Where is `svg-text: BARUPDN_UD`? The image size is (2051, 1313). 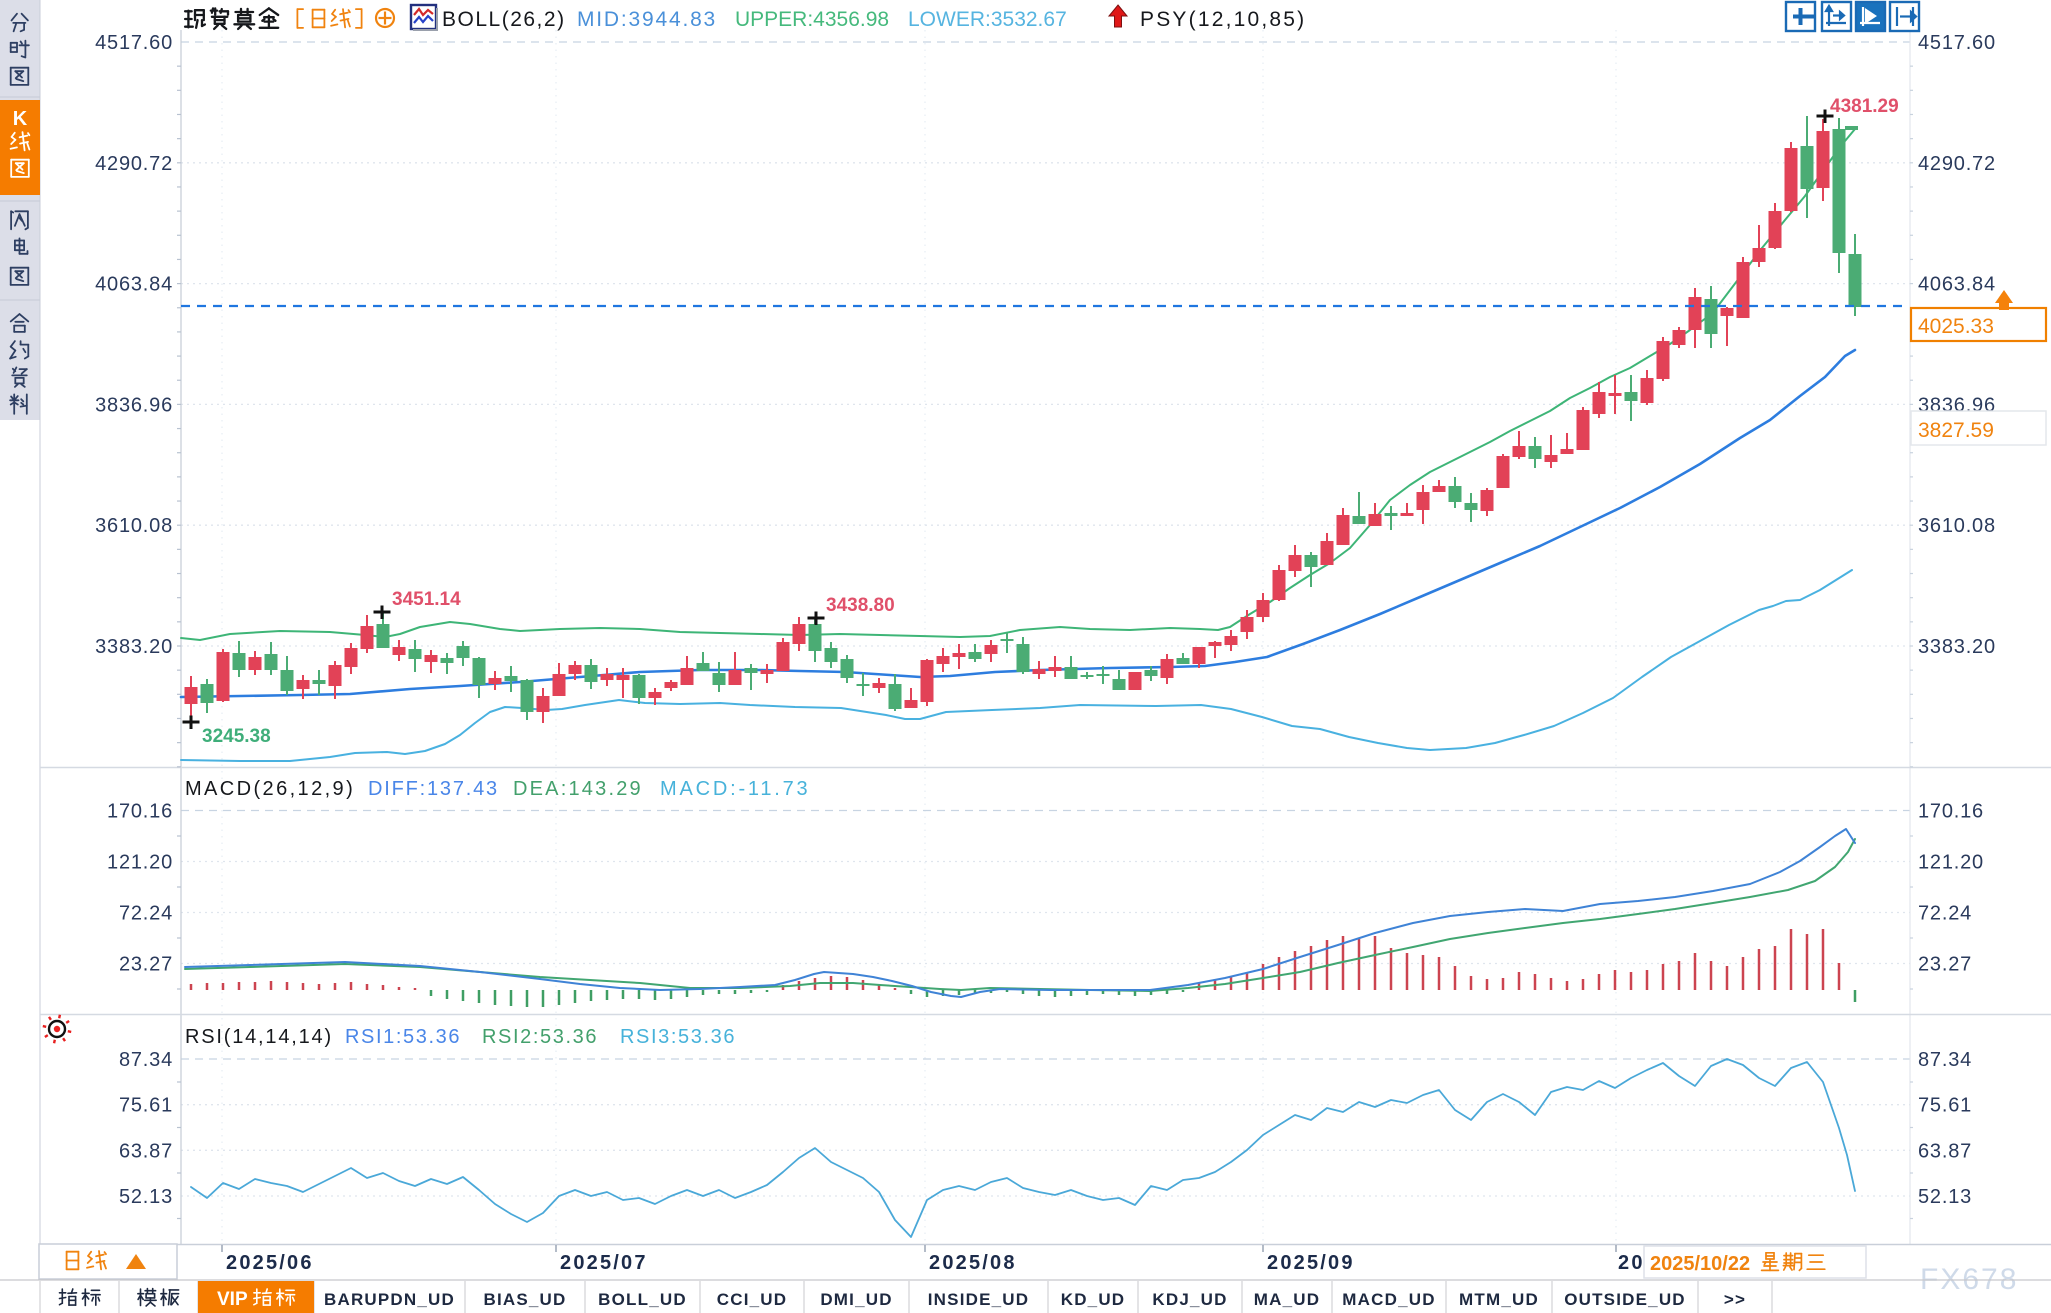
svg-text: BARUPDN_UD is located at coordinates (389, 1299).